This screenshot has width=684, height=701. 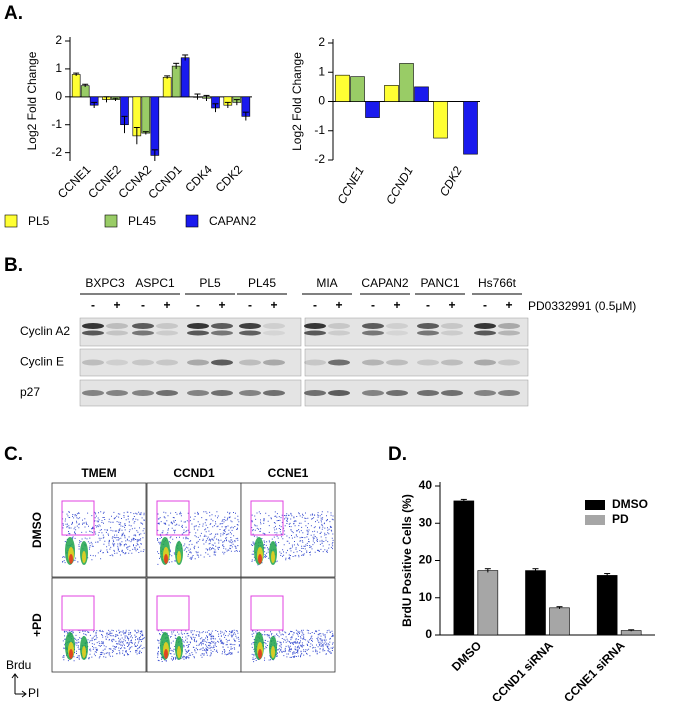 I want to click on blot-row-label: Cyclin E, so click(x=42, y=362).